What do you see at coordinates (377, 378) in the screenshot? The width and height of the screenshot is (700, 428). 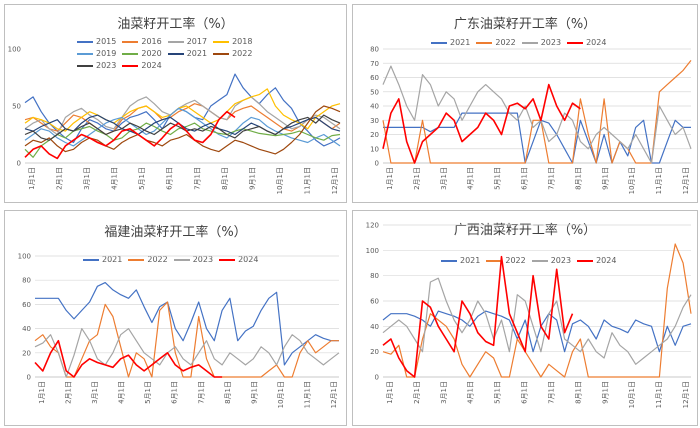 I see `y-tick-label: 0` at bounding box center [377, 378].